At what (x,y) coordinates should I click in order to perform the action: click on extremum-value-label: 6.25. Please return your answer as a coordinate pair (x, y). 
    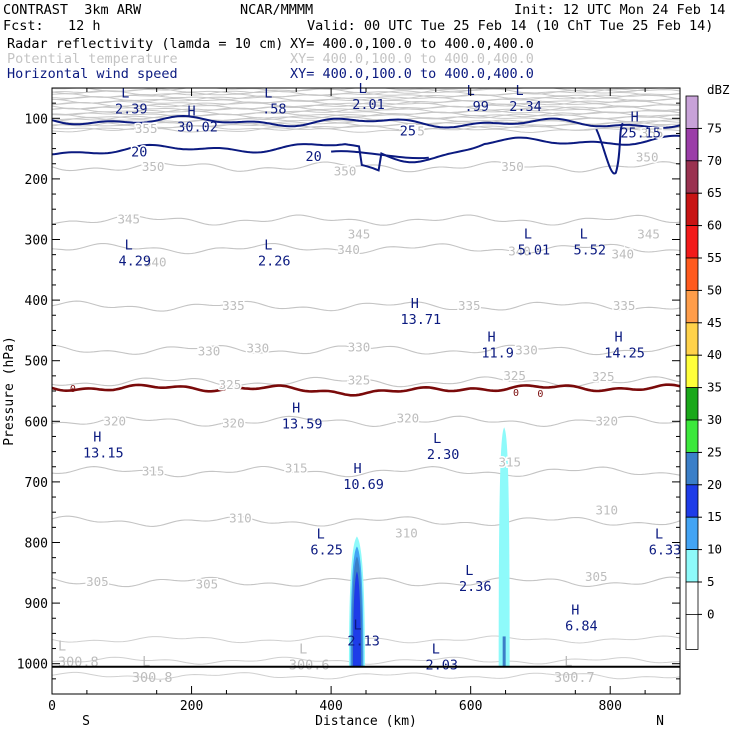
    Looking at the image, I should click on (326, 551).